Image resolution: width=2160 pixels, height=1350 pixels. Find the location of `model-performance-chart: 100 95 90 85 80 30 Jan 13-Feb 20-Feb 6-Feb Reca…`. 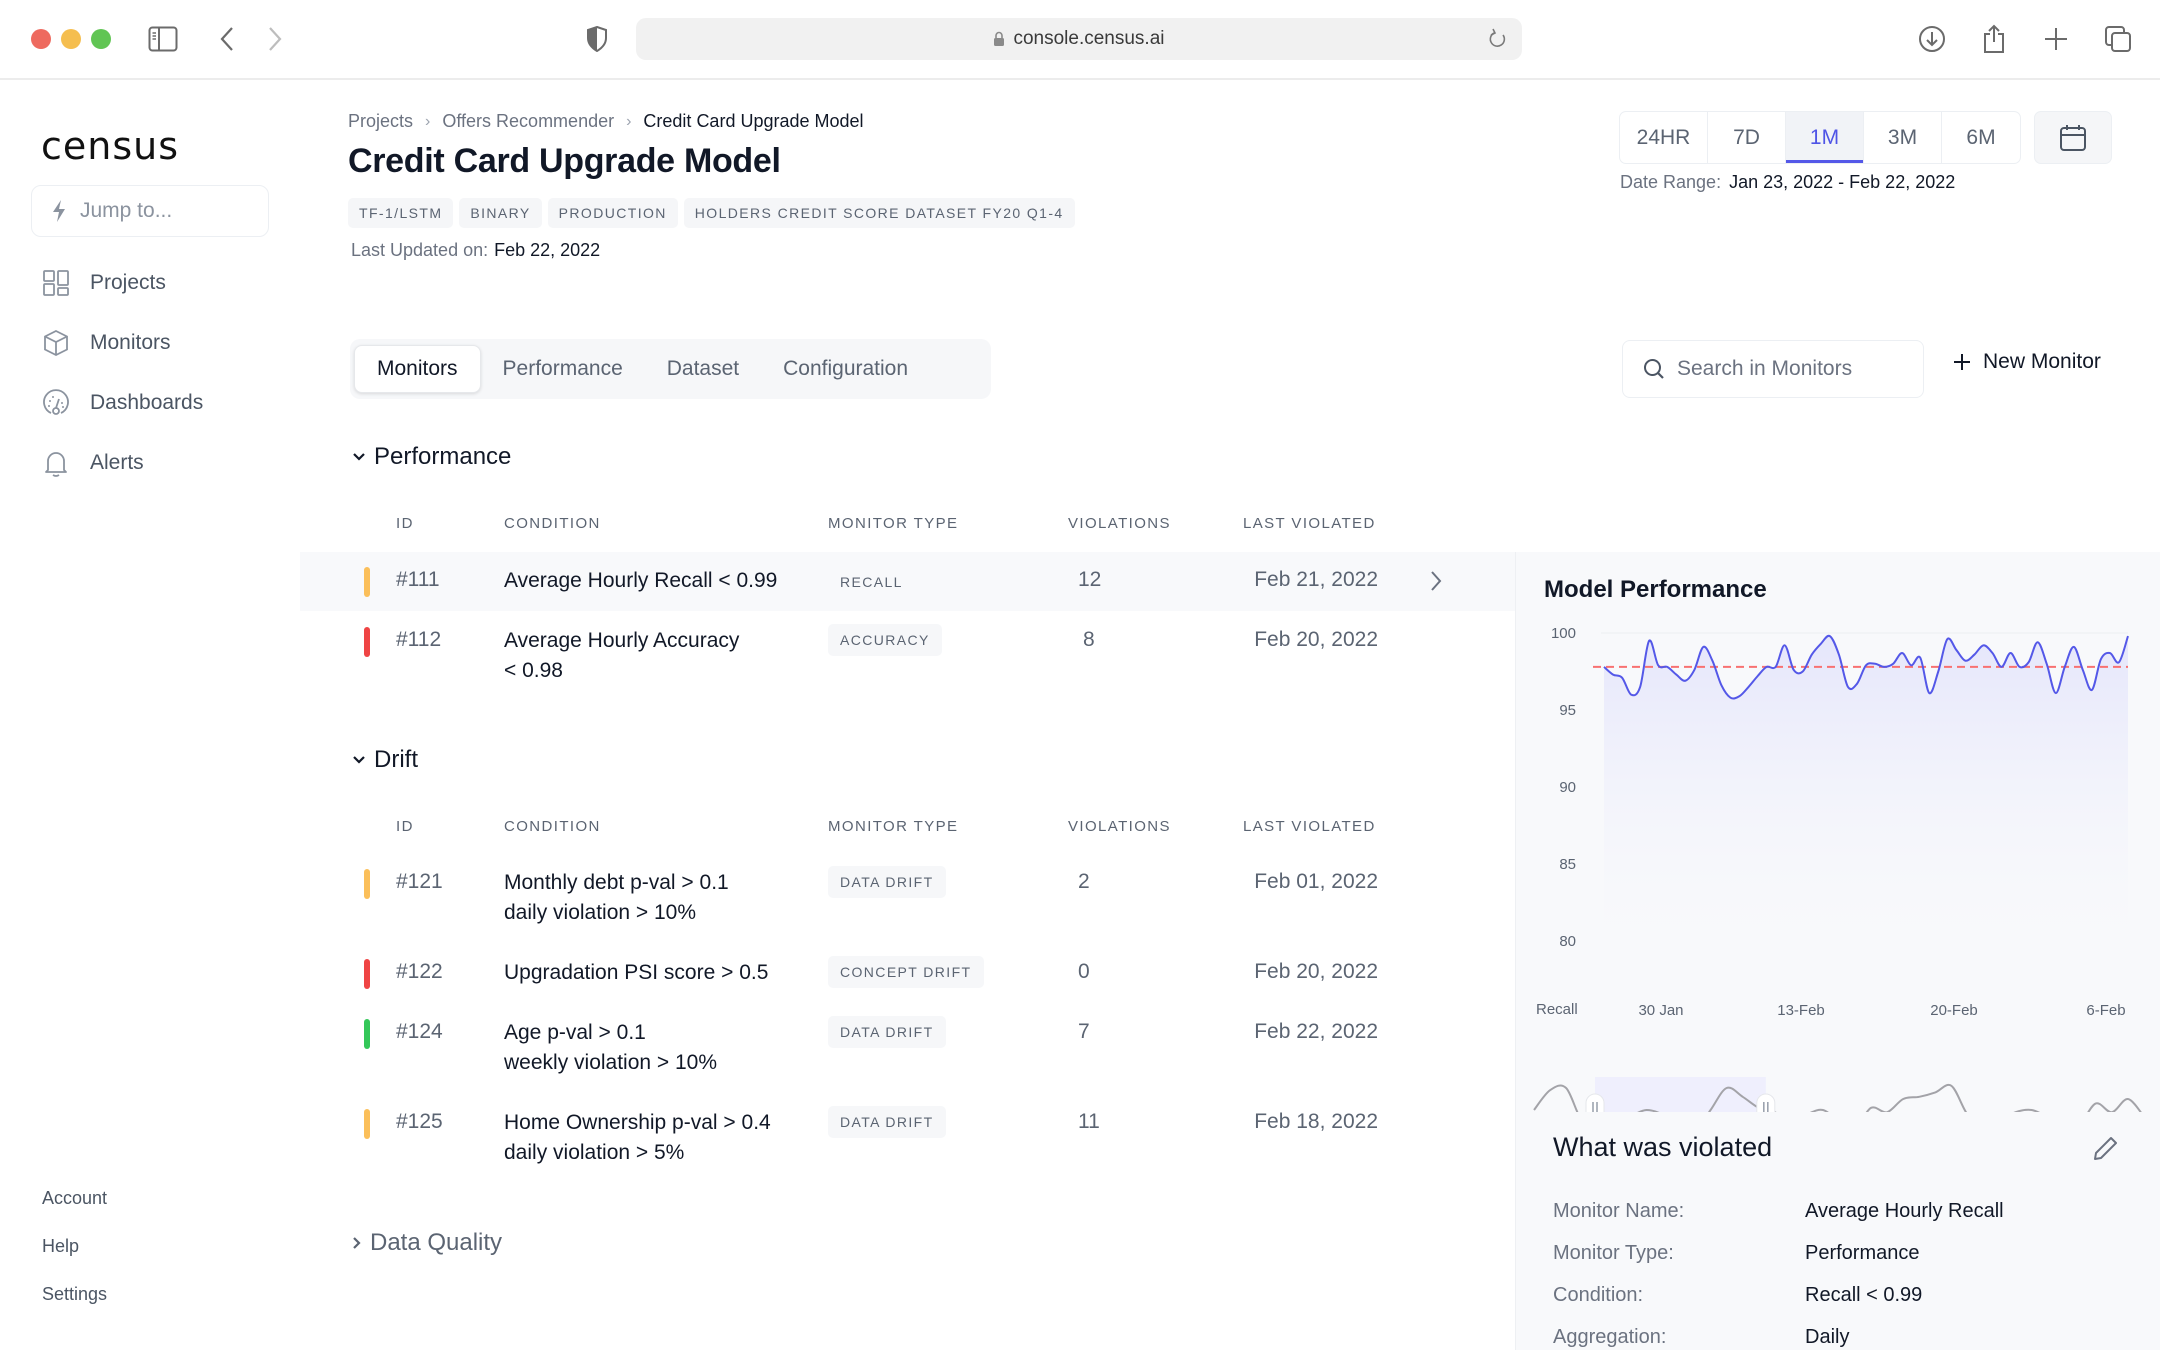

model-performance-chart: 100 95 90 85 80 30 Jan 13-Feb 20-Feb 6-Feb Reca… is located at coordinates (1838, 862).